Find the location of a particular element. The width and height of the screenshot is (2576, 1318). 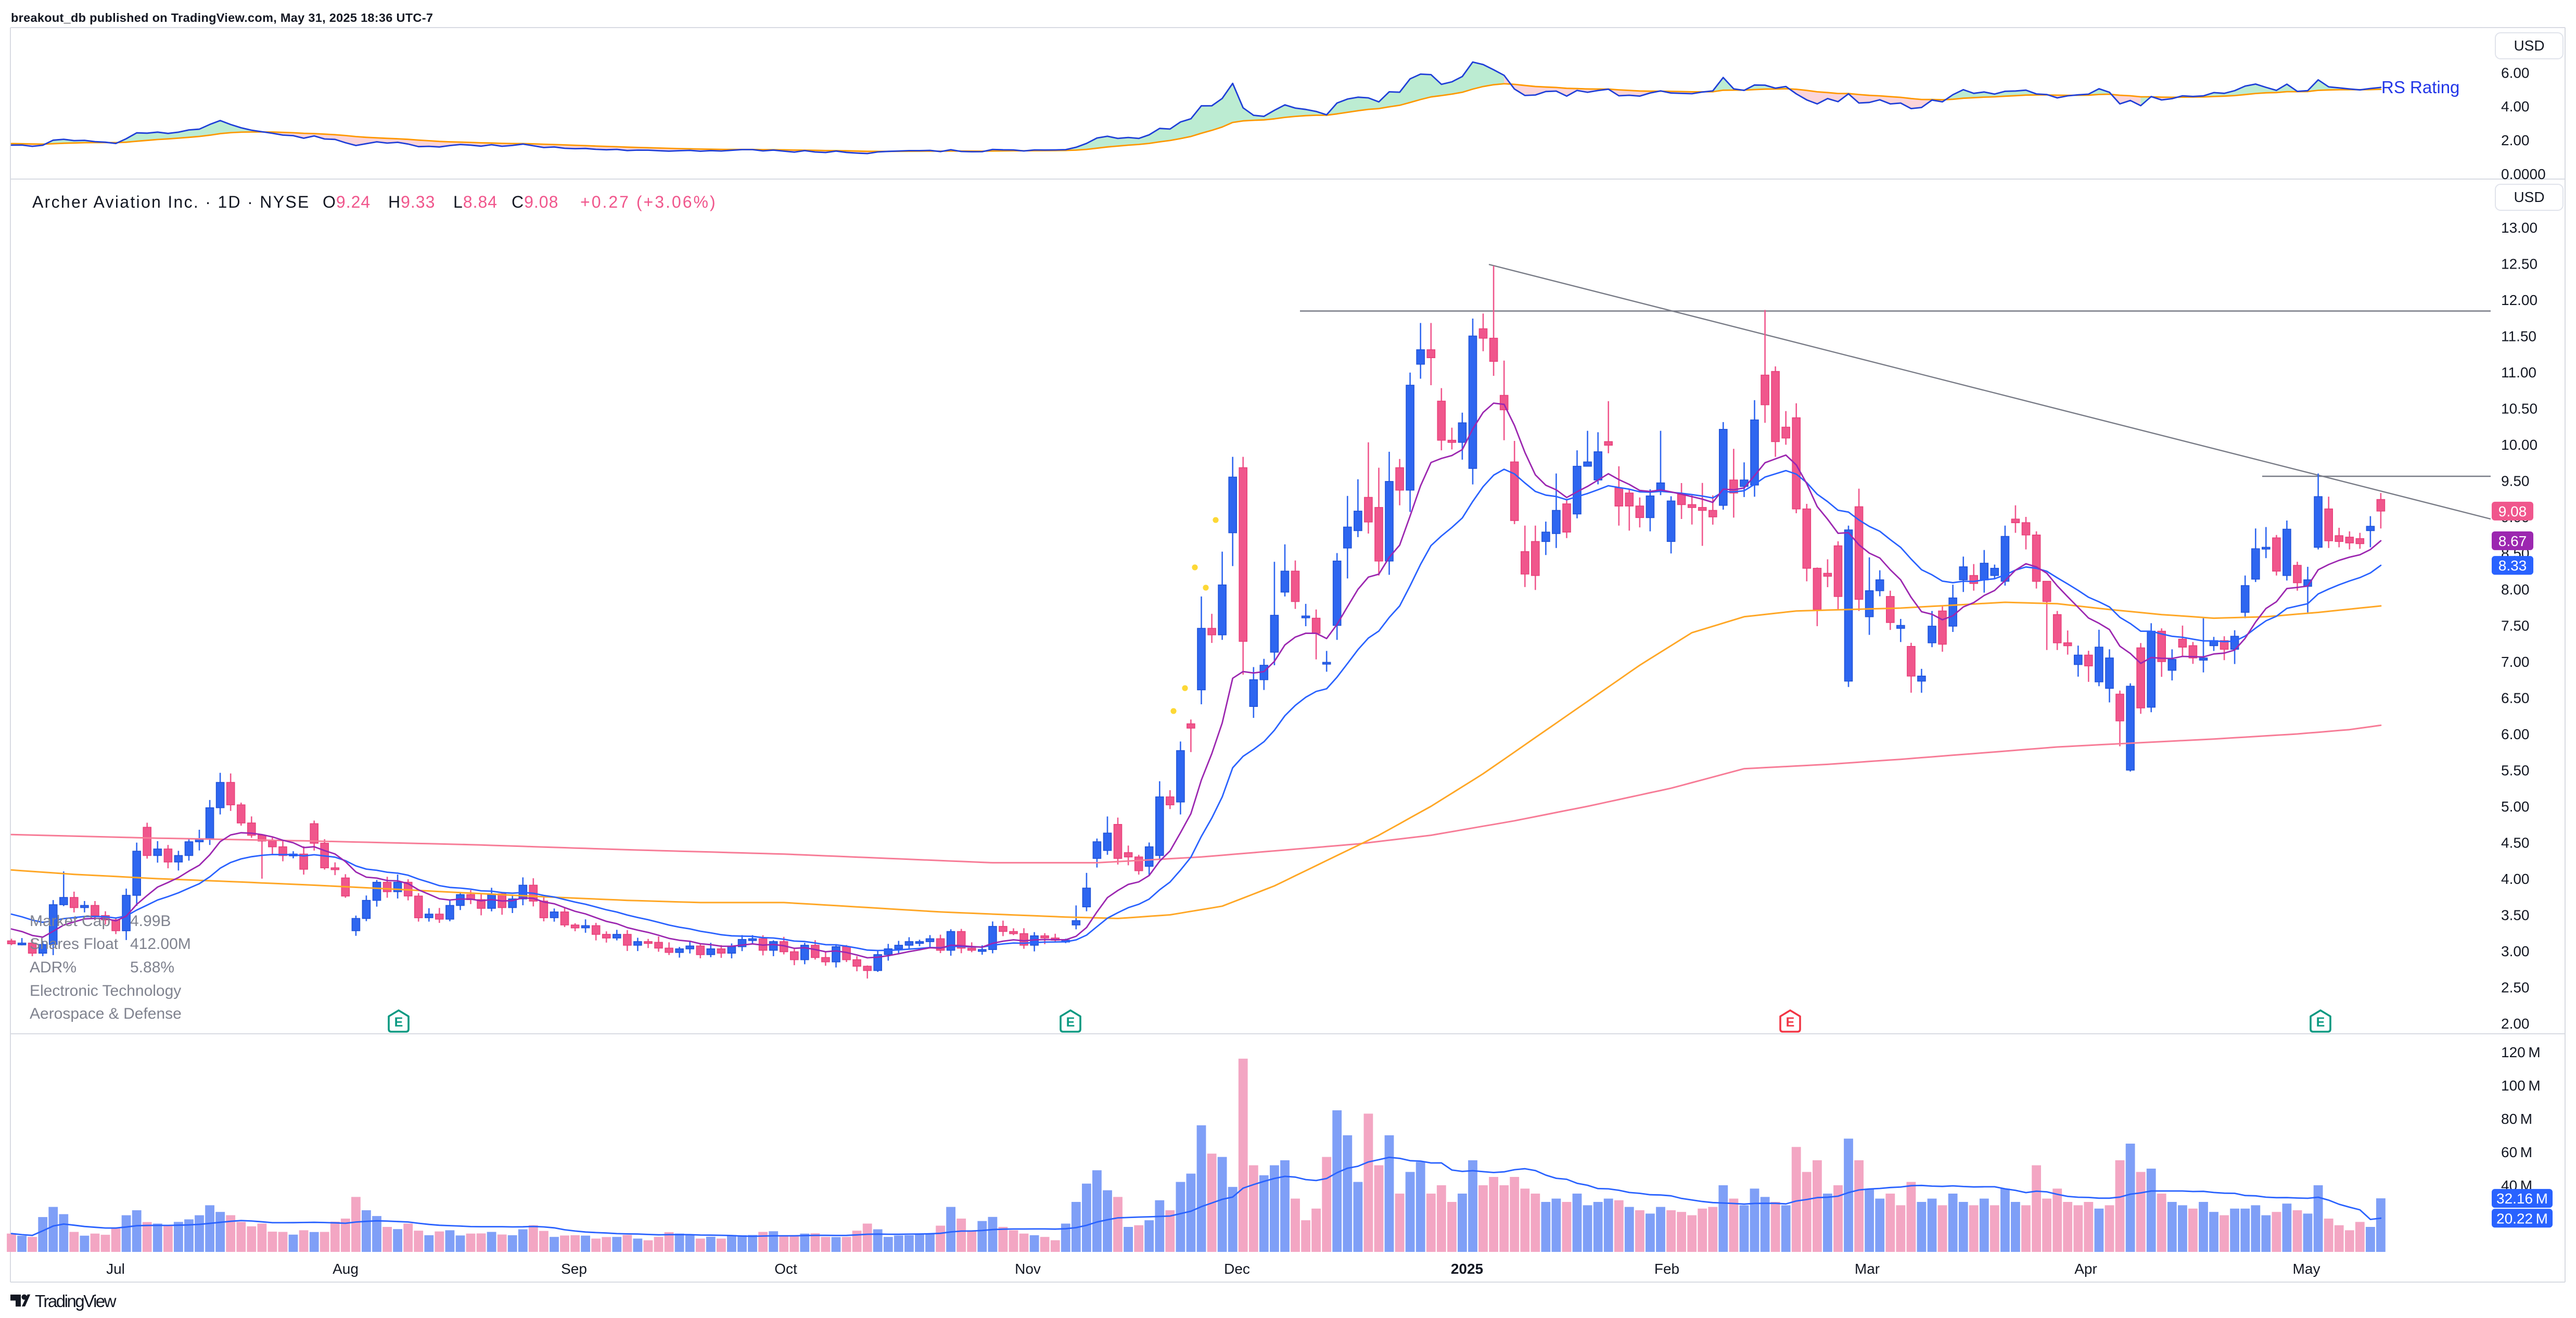

svg-text: +0.27 (+3.06%) is located at coordinates (648, 202).